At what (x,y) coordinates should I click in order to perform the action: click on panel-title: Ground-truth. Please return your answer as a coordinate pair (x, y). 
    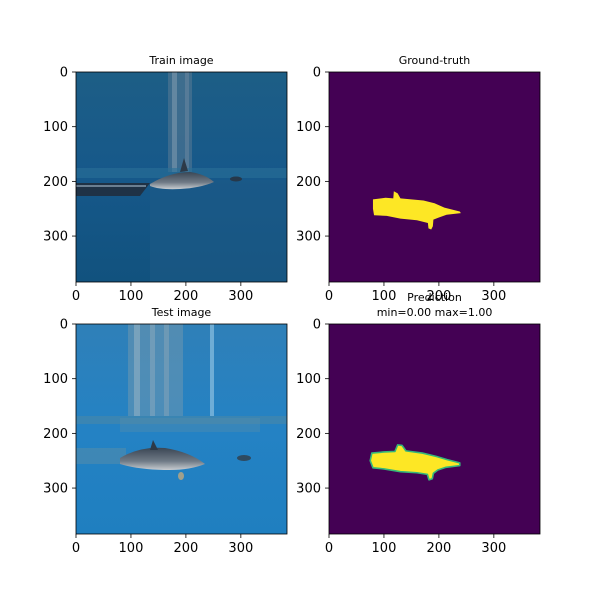
    Looking at the image, I should click on (435, 60).